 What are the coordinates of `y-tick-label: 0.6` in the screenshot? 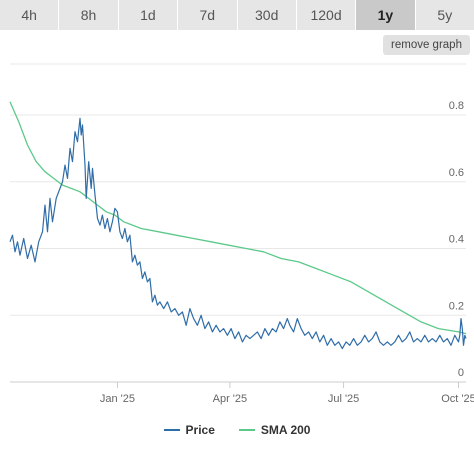 It's located at (456, 173).